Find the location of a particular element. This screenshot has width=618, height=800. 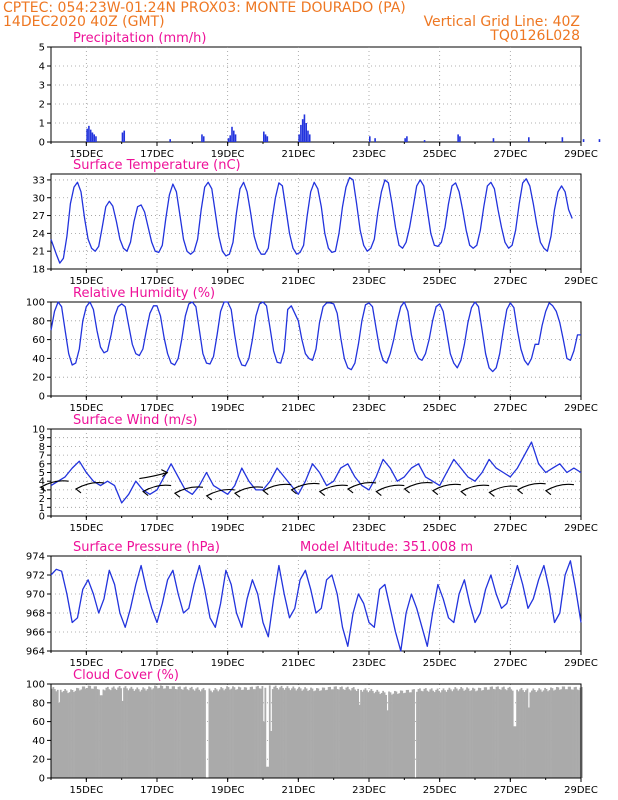

y-tick-label: 2 is located at coordinates (42, 105).